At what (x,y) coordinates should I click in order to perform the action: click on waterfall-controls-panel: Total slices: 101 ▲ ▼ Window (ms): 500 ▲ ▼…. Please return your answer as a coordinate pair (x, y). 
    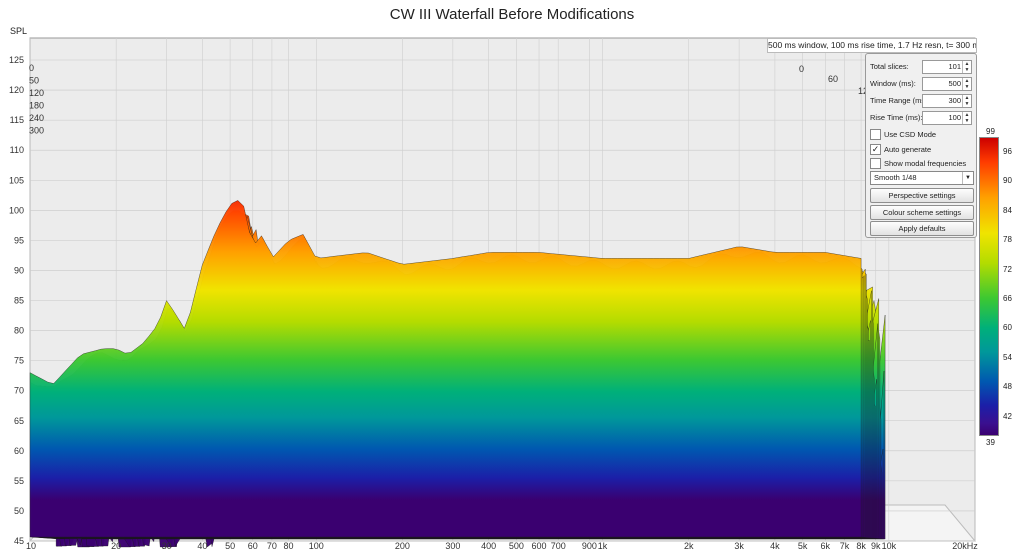
    Looking at the image, I should click on (921, 145).